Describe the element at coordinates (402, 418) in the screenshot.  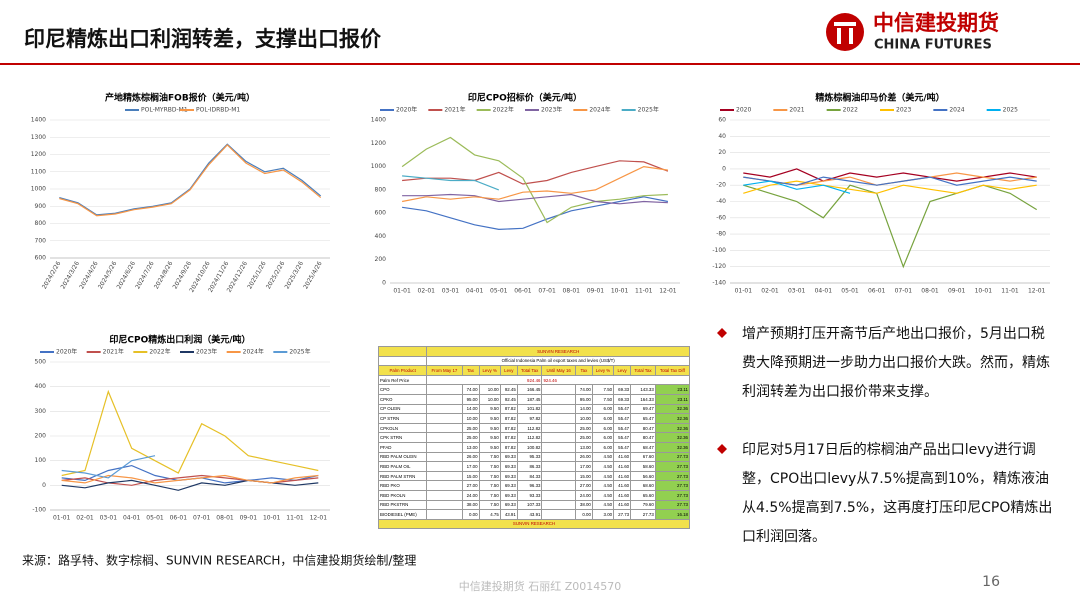
I see `table-cell: CP STRN` at that location.